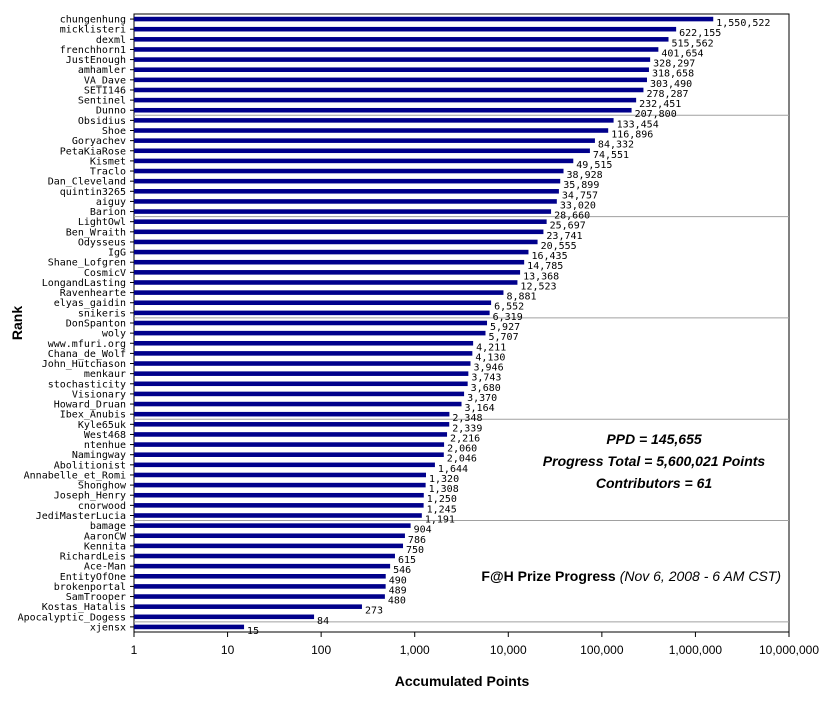 The image size is (832, 701). I want to click on category-label: RichardLeis, so click(93, 557).